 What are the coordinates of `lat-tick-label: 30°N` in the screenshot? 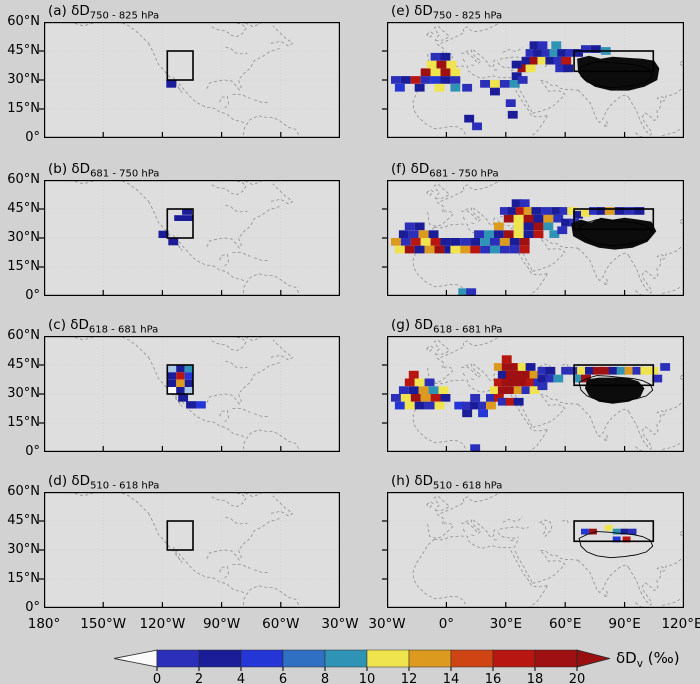 It's located at (23, 237).